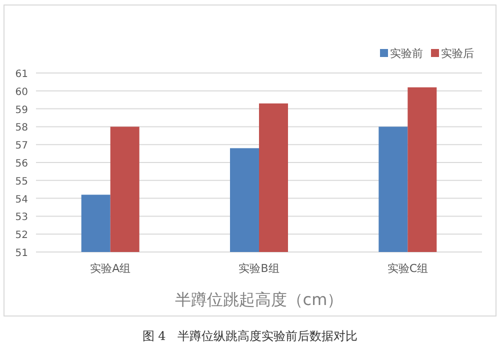 The height and width of the screenshot is (362, 500). Describe the element at coordinates (21, 92) in the screenshot. I see `y-tick-label: 60` at that location.